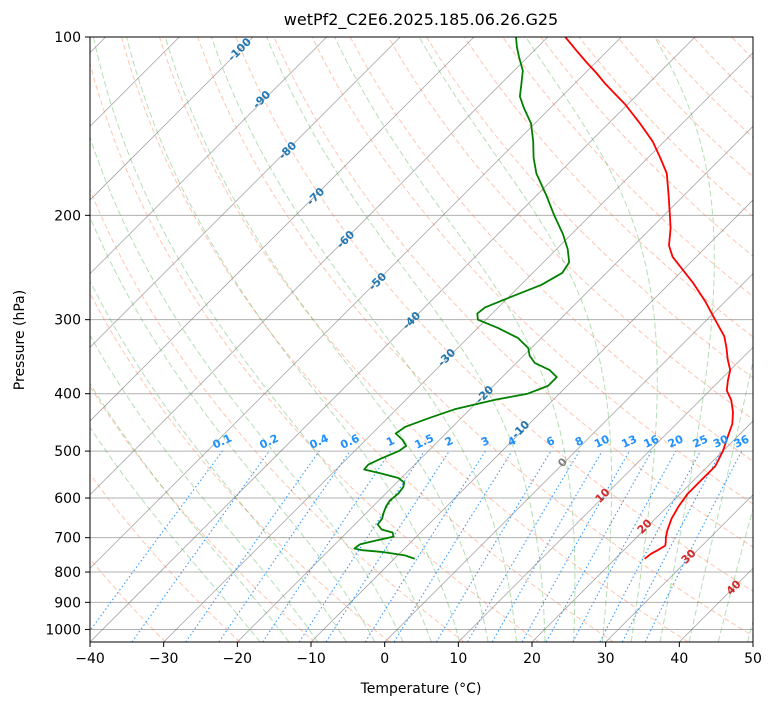 Image resolution: width=775 pixels, height=708 pixels. Describe the element at coordinates (384, 659) in the screenshot. I see `x-tick-label: 0` at that location.